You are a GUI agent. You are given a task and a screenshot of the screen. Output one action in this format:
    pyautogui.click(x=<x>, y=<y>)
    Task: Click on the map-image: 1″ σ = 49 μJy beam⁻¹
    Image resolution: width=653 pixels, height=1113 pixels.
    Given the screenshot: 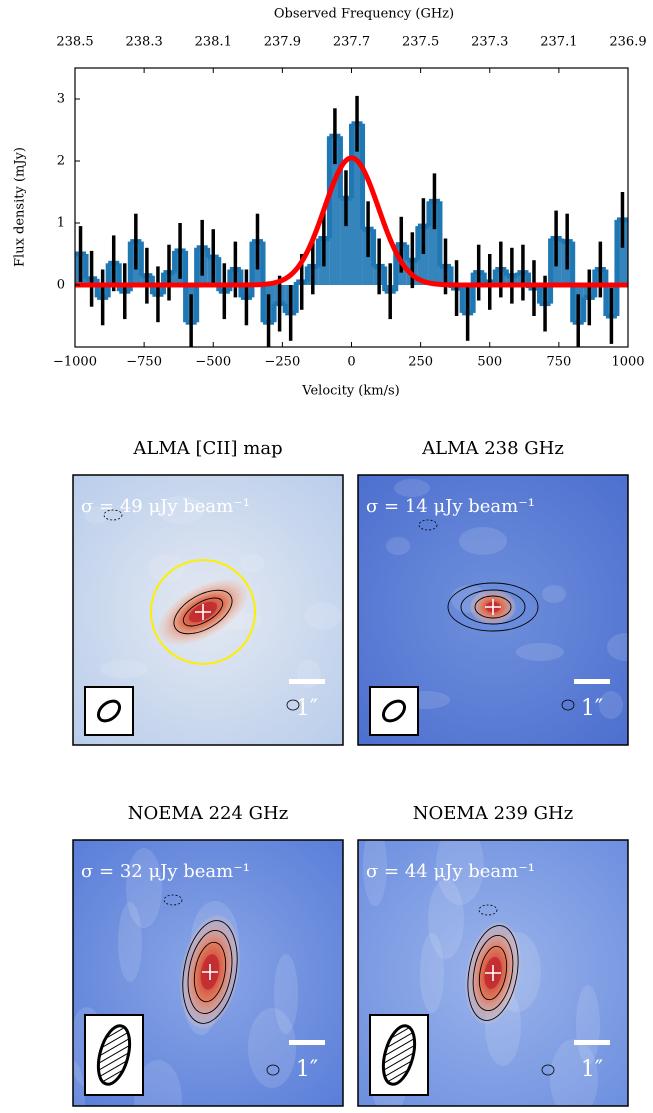 What is the action you would take?
    pyautogui.click(x=208, y=610)
    